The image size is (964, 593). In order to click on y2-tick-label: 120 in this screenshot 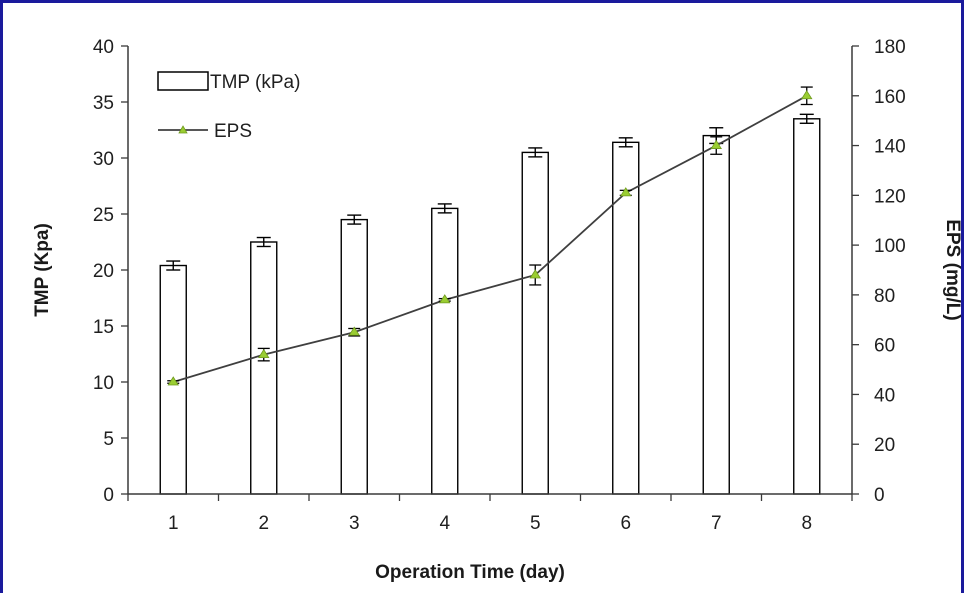, I will do `click(890, 196)`.